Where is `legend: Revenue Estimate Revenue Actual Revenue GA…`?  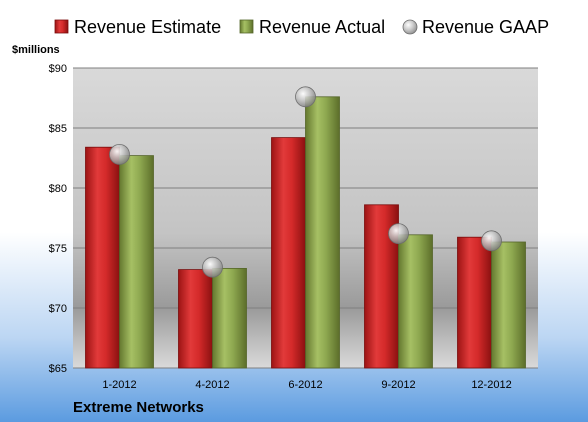 legend: Revenue Estimate Revenue Actual Revenue GA… is located at coordinates (301, 27).